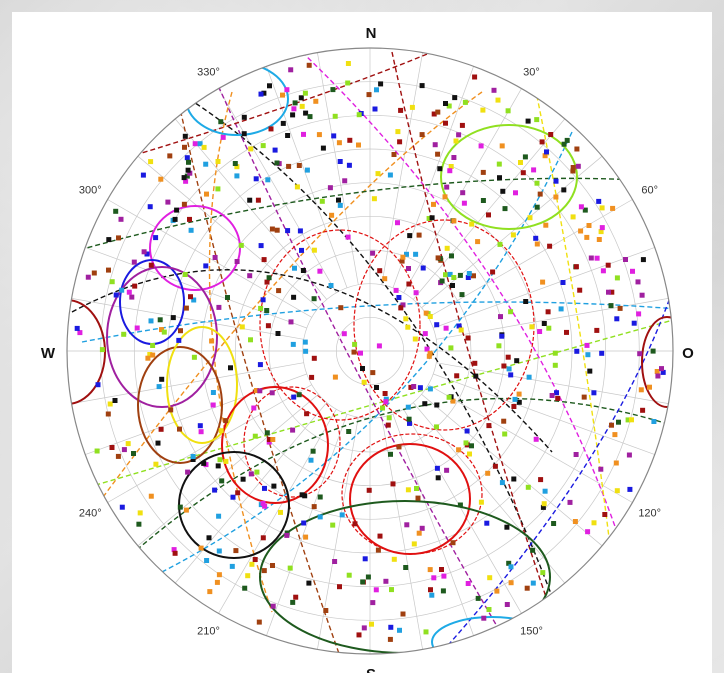  I want to click on azimuth-label: 30°, so click(531, 72).